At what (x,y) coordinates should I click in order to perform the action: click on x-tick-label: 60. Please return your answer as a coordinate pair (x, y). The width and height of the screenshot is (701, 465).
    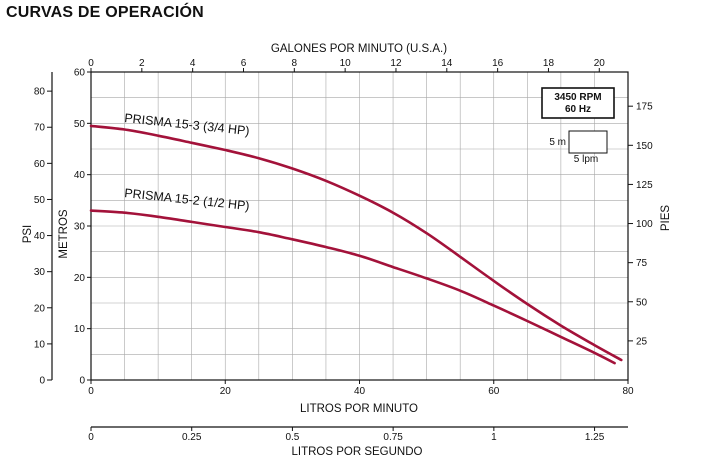
    Looking at the image, I should click on (494, 391).